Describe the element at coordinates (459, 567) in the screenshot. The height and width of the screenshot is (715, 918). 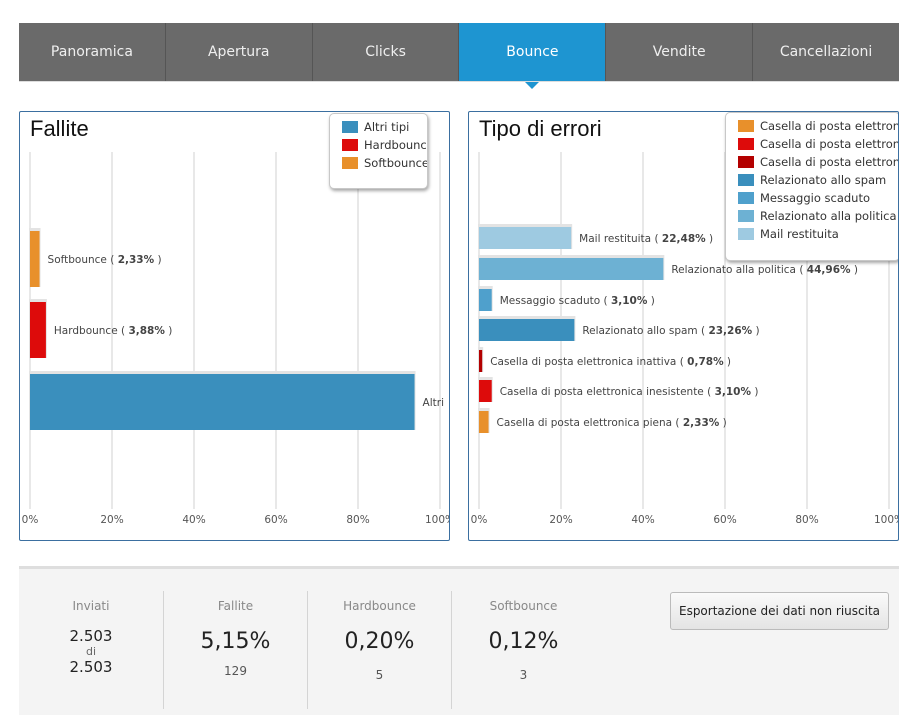
I see `stats-divider` at that location.